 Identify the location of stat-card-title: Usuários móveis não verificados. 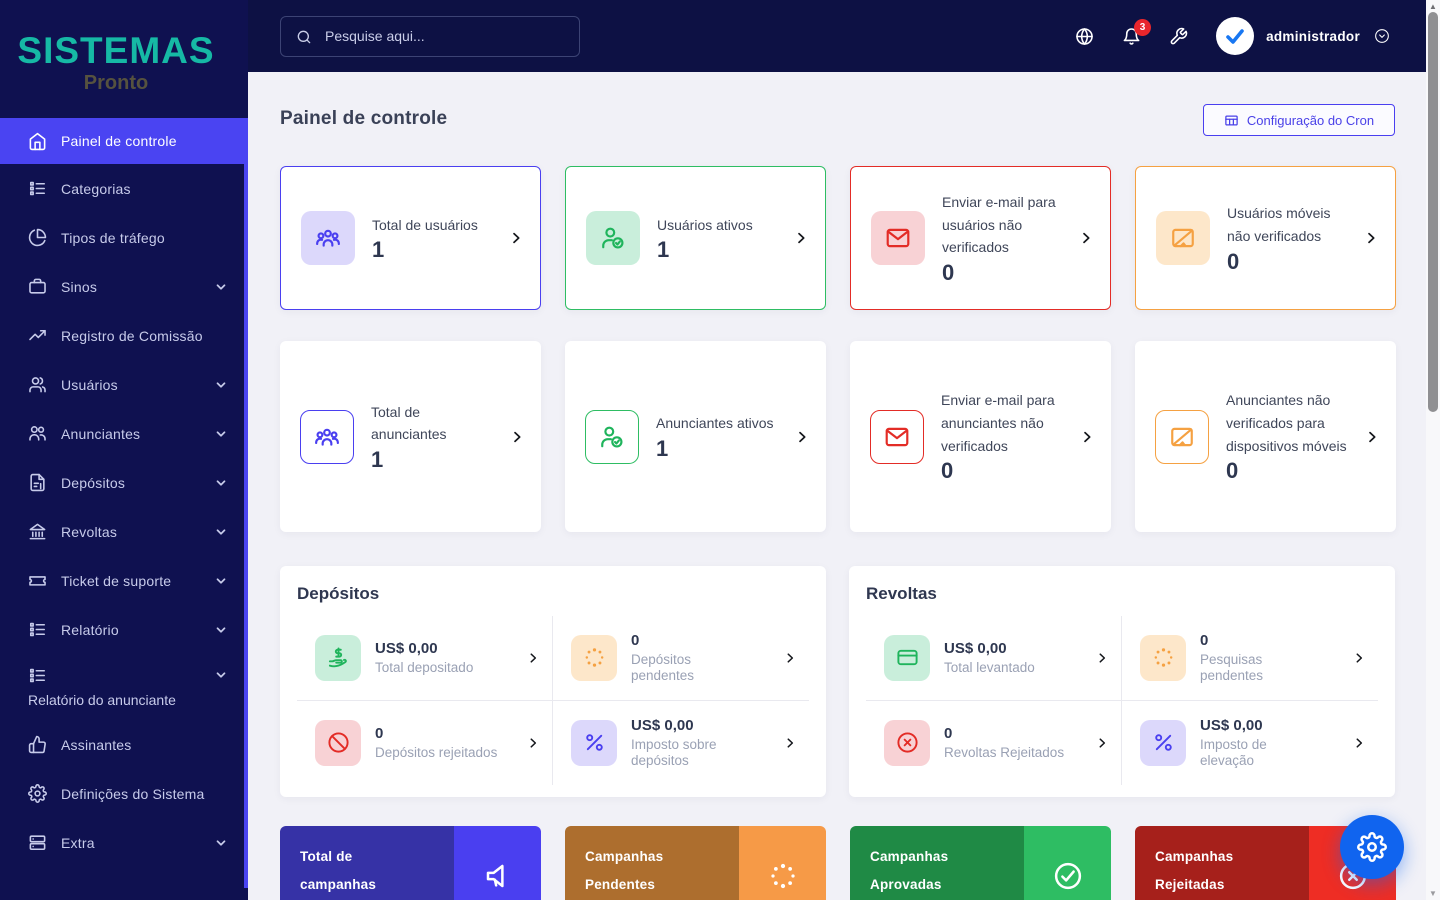
(1279, 224).